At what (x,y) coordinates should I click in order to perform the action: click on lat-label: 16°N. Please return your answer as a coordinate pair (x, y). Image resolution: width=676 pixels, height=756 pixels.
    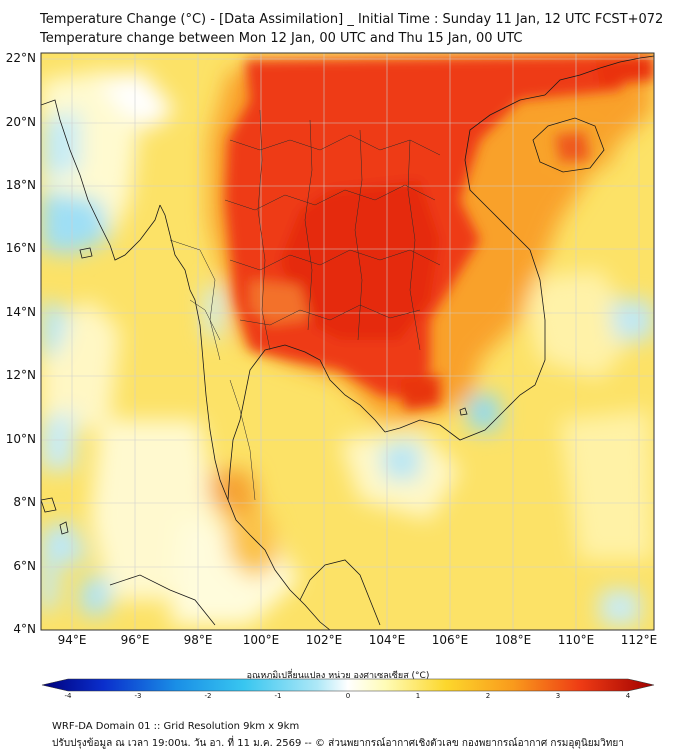
    Looking at the image, I should click on (20, 248).